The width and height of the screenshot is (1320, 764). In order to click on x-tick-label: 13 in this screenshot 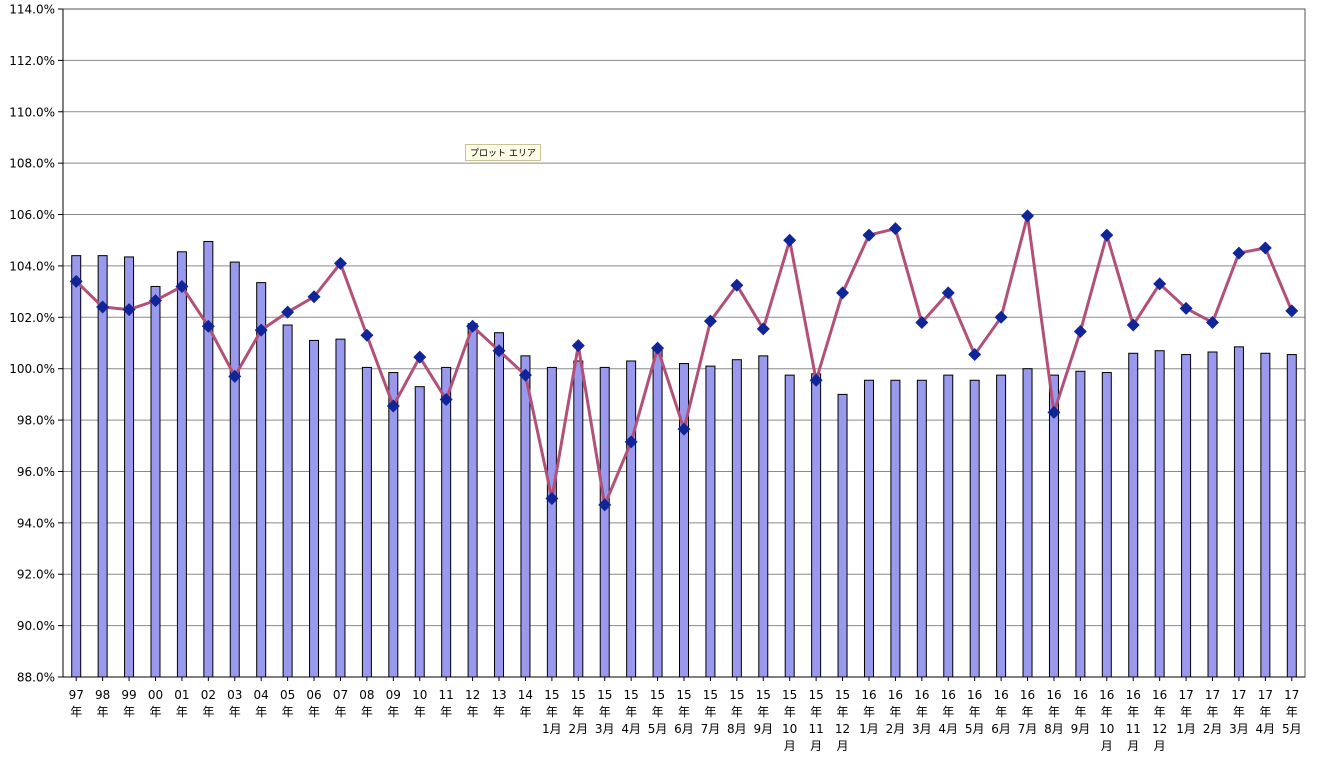, I will do `click(498, 695)`.